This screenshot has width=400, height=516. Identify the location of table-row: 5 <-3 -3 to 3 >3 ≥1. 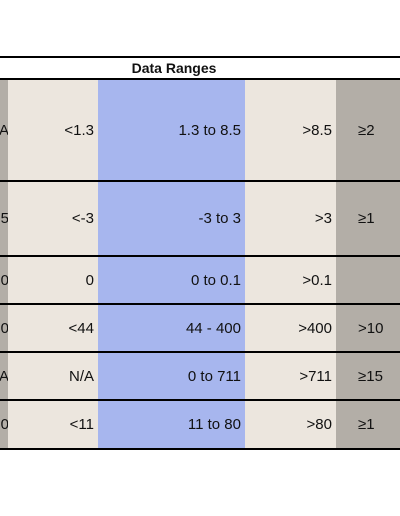
(200, 219).